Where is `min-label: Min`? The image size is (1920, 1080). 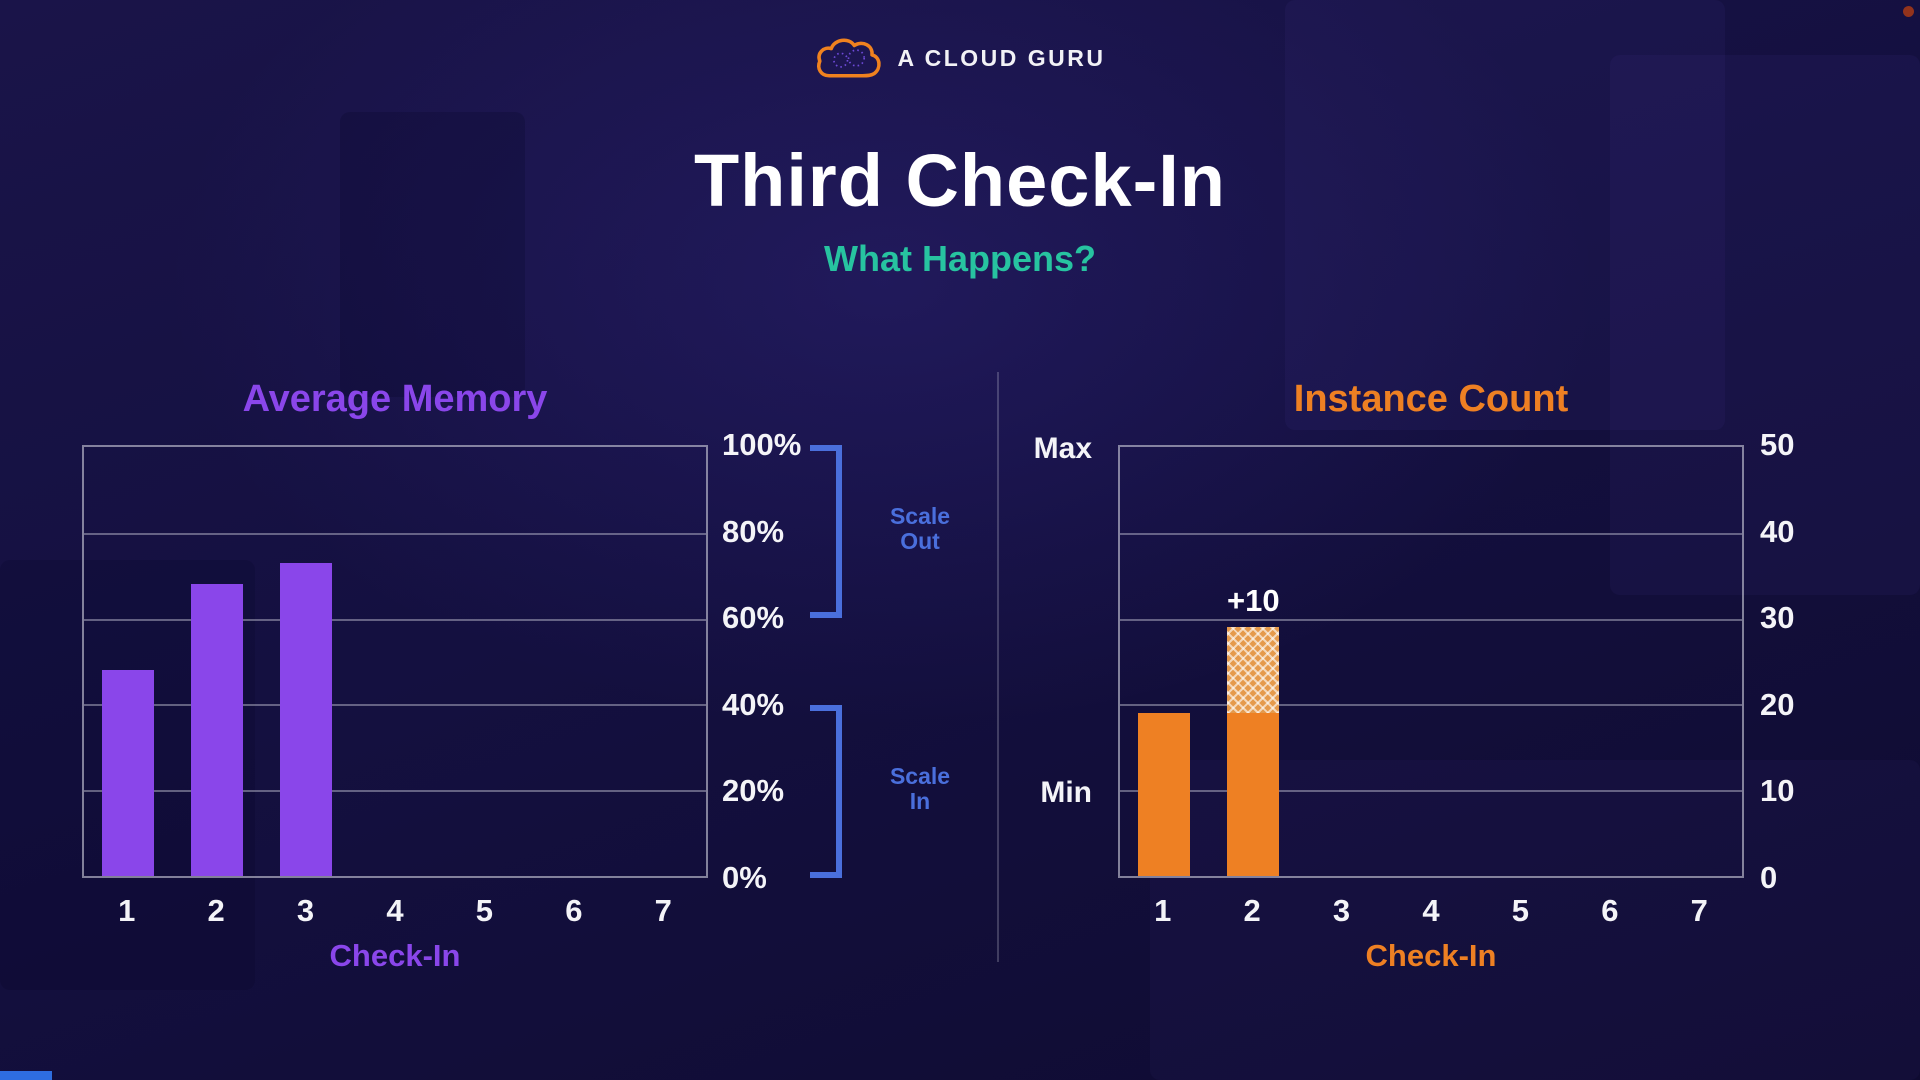 min-label: Min is located at coordinates (1066, 792).